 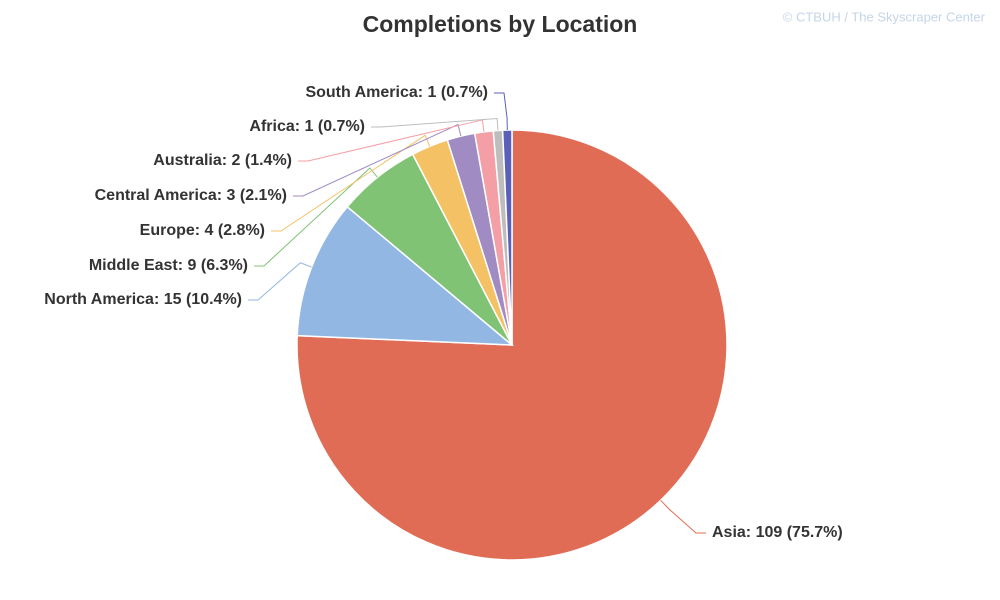 I want to click on chart-title: Completions by Location, so click(x=500, y=24).